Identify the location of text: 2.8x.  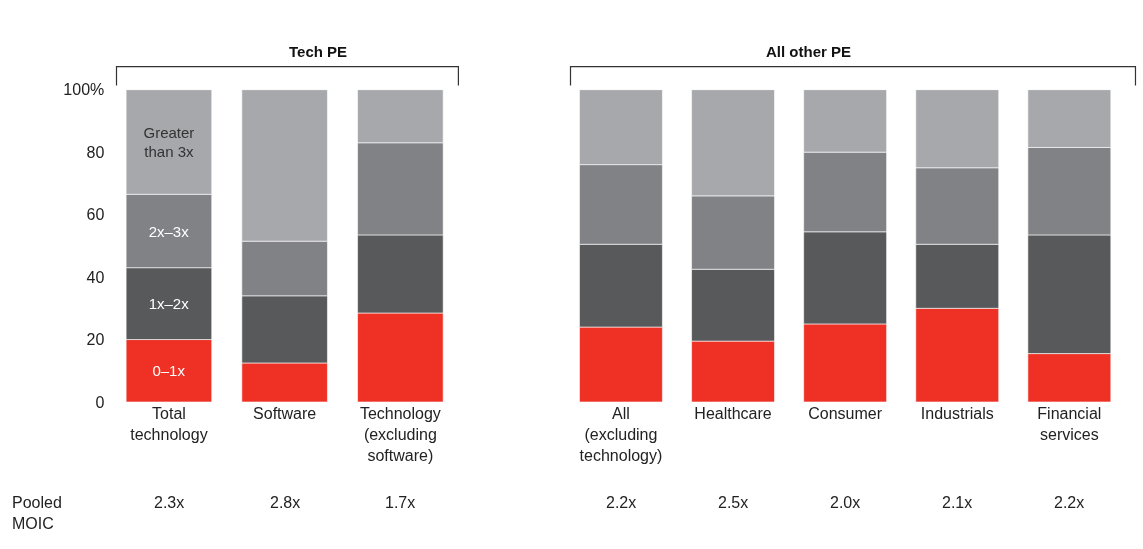
(285, 502).